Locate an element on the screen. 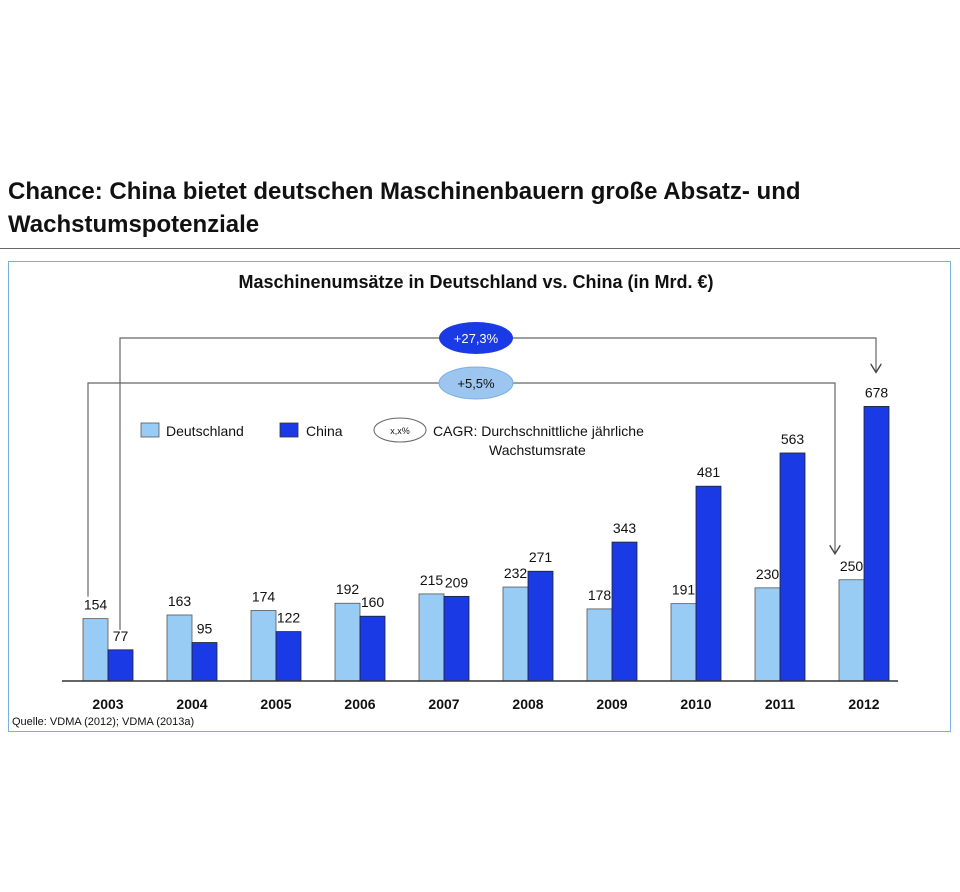  cagr-china-label: +27,3% is located at coordinates (476, 338).